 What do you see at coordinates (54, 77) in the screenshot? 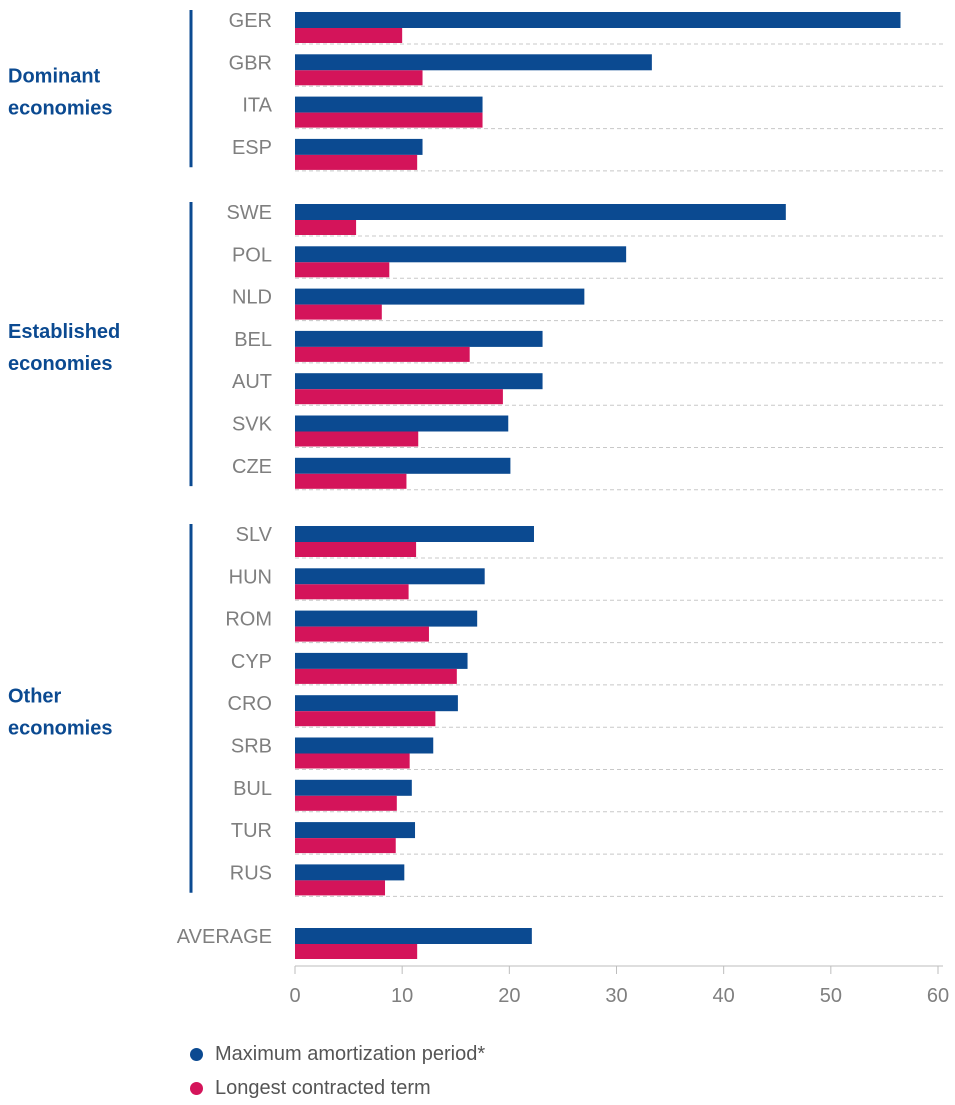
I see `group-label: Dominant` at bounding box center [54, 77].